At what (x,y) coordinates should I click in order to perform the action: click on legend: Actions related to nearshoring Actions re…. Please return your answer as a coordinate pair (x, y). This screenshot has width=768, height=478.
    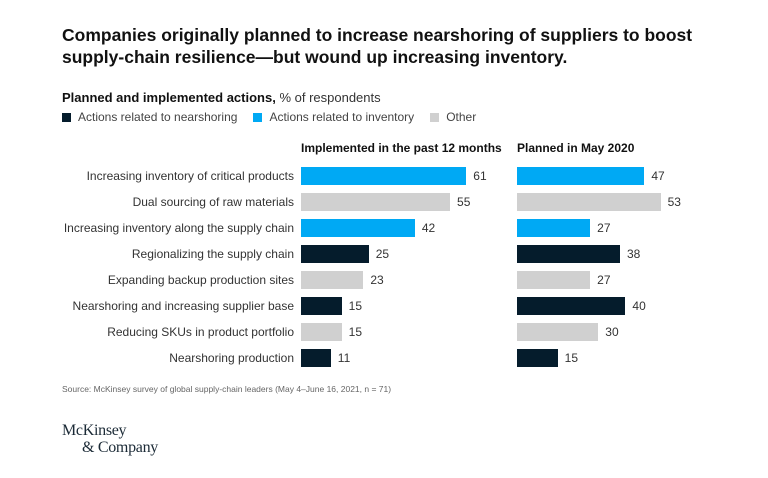
    Looking at the image, I should click on (269, 117).